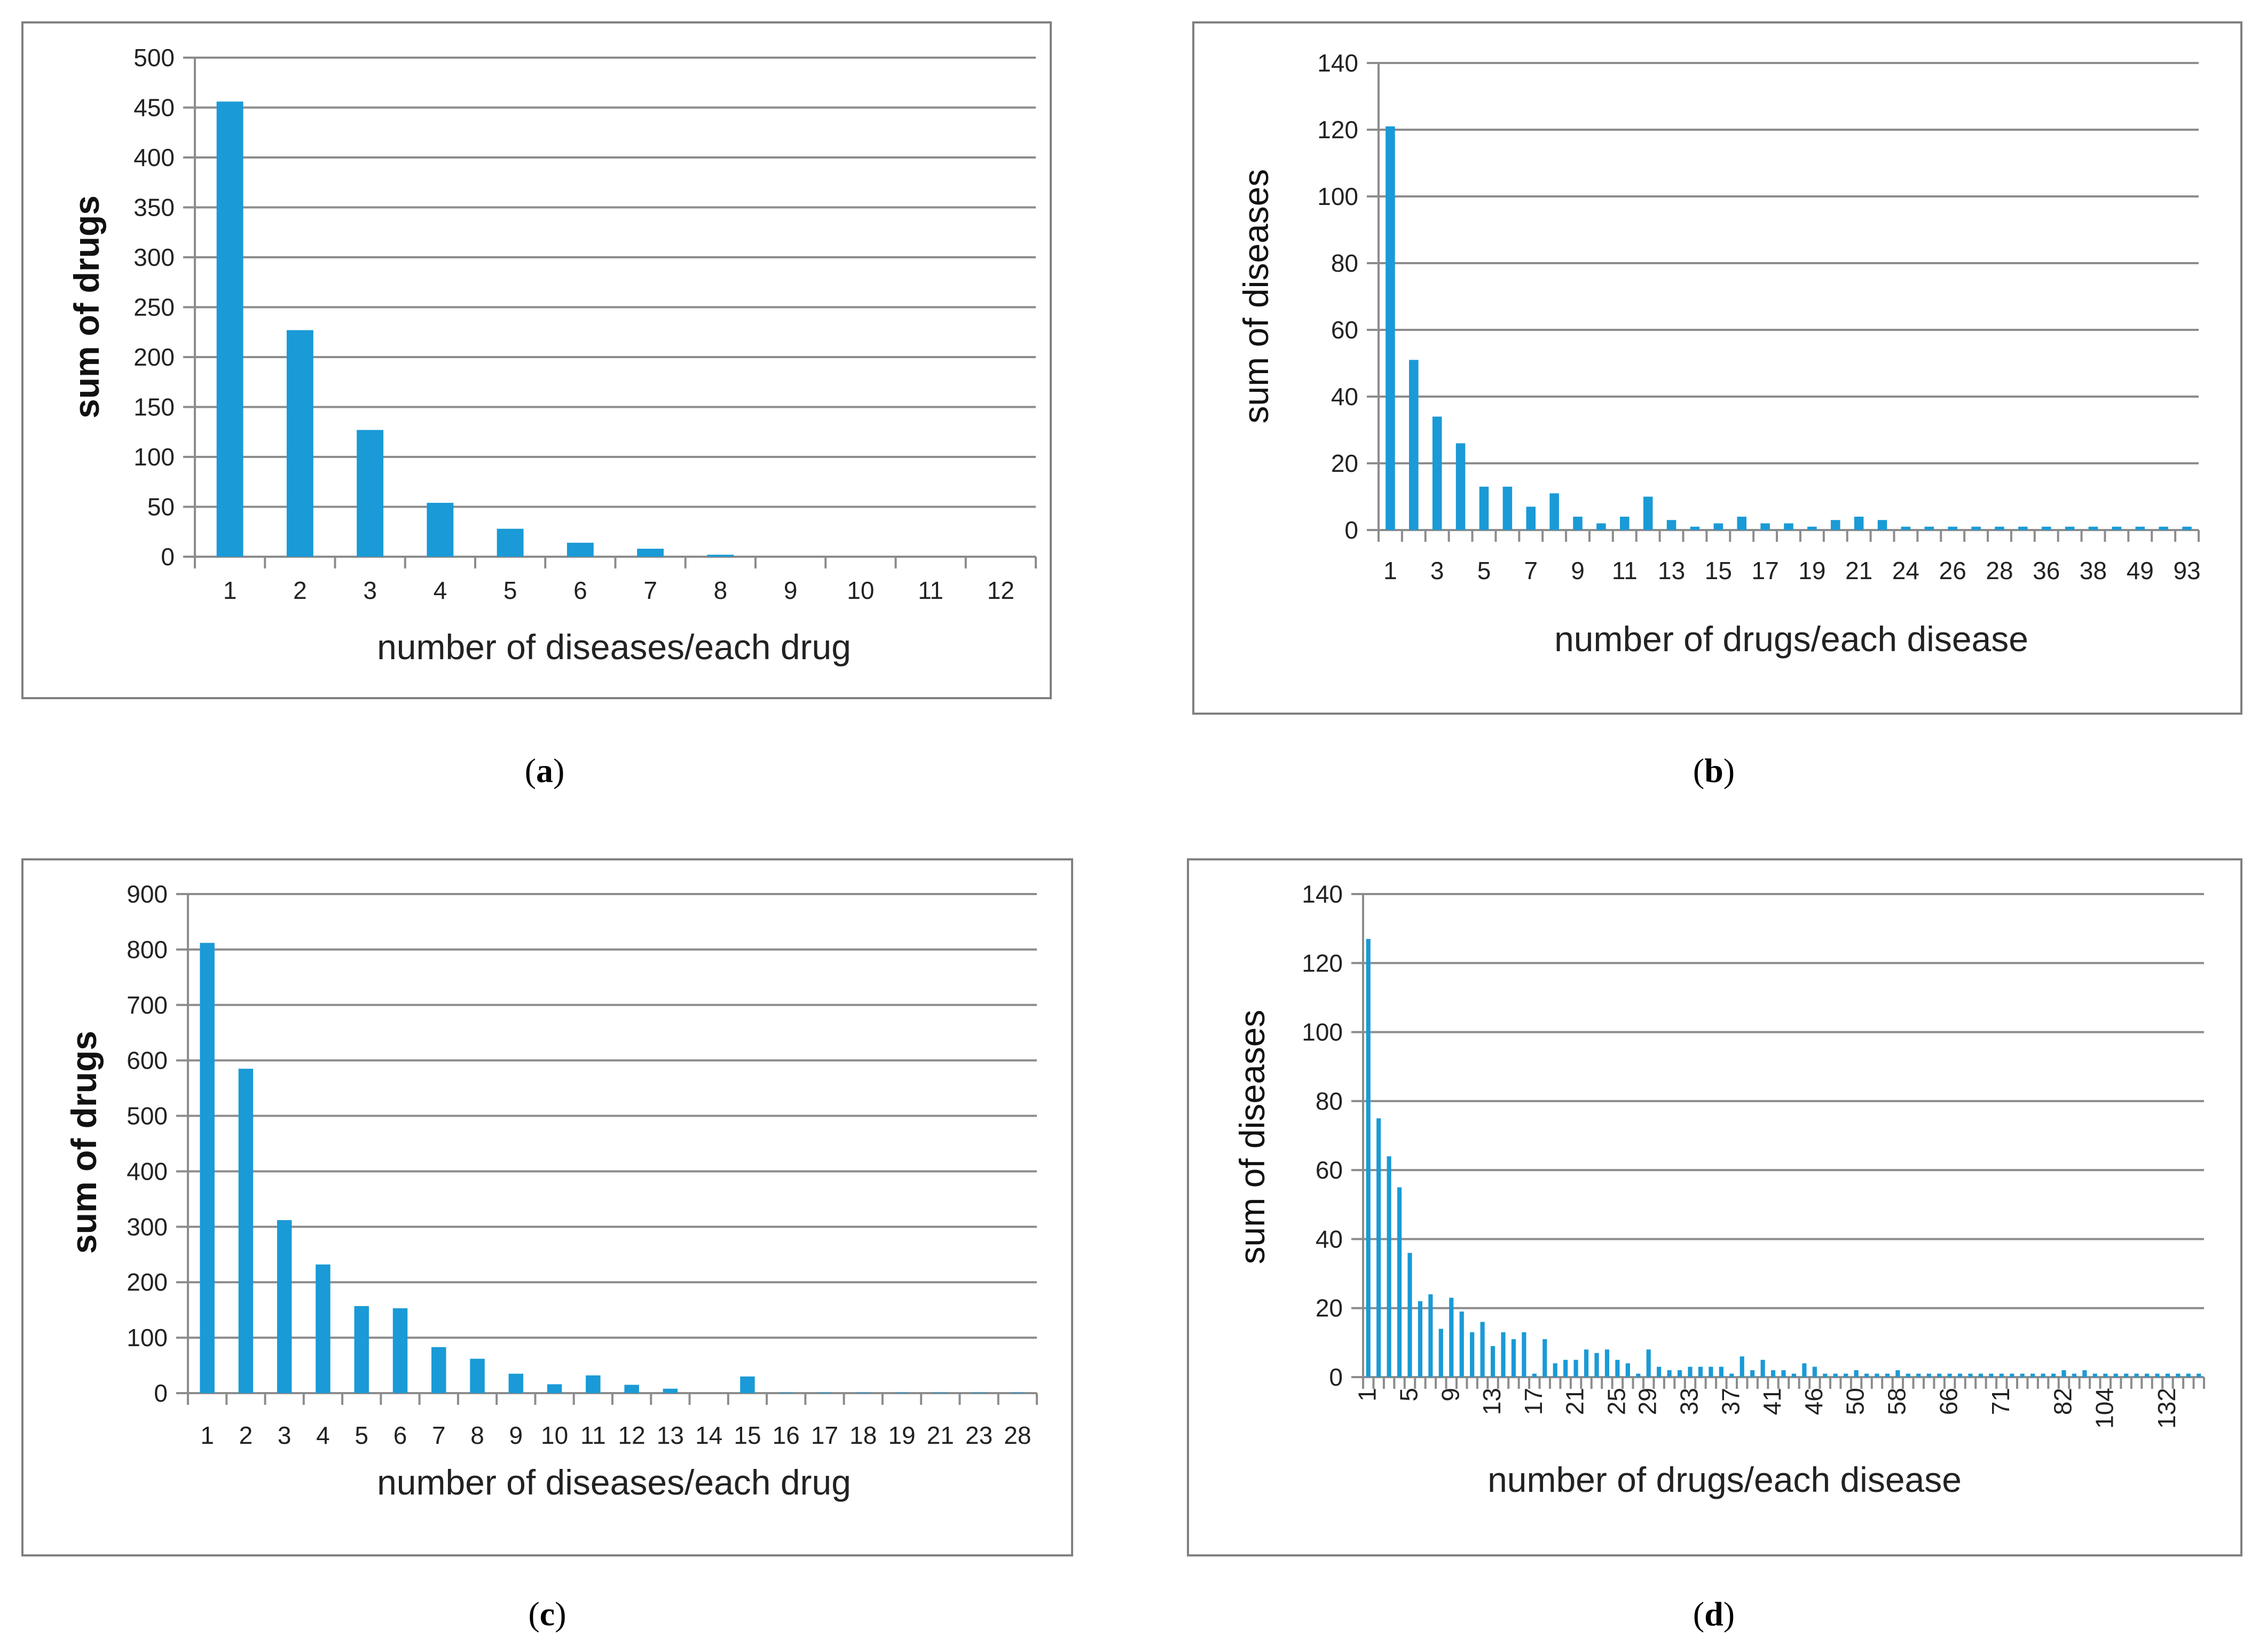 The image size is (2259, 1652). Describe the element at coordinates (230, 590) in the screenshot. I see `x-tick-label: 1` at that location.